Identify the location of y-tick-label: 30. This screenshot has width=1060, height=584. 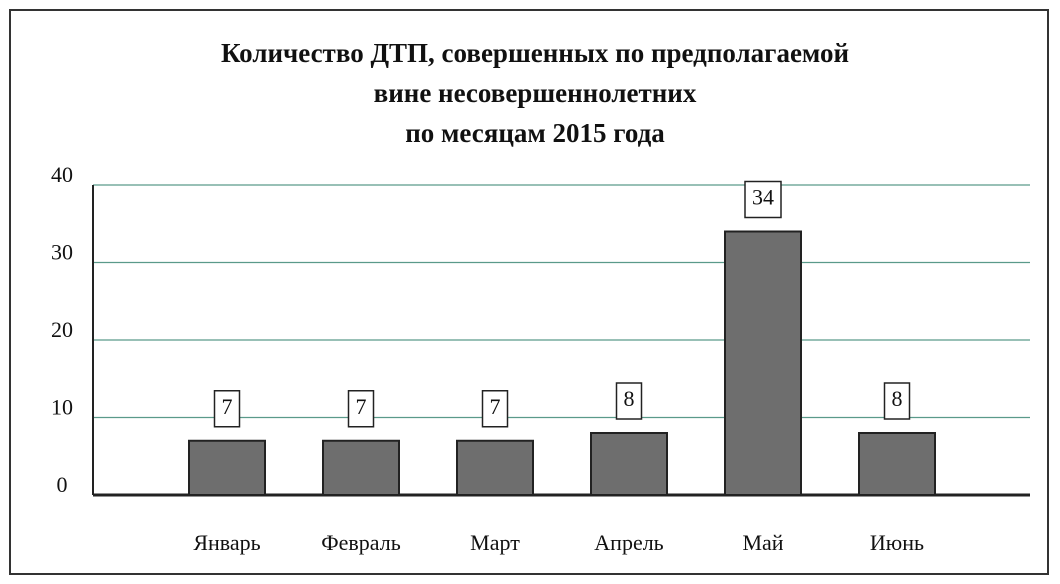
(62, 252).